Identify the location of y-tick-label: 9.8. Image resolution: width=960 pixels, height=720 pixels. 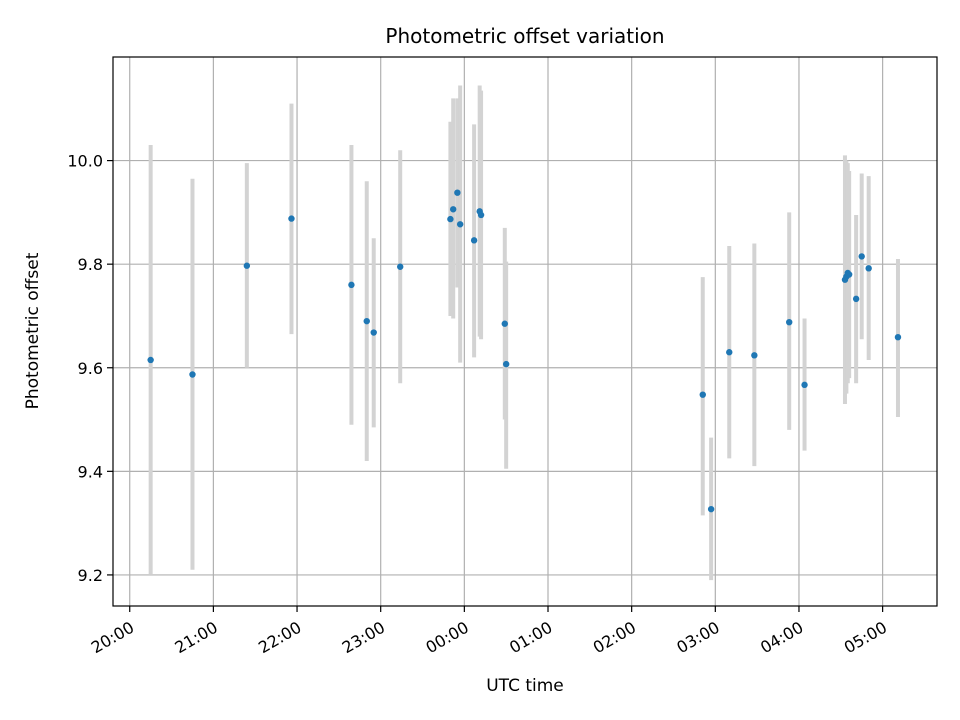
(90, 264).